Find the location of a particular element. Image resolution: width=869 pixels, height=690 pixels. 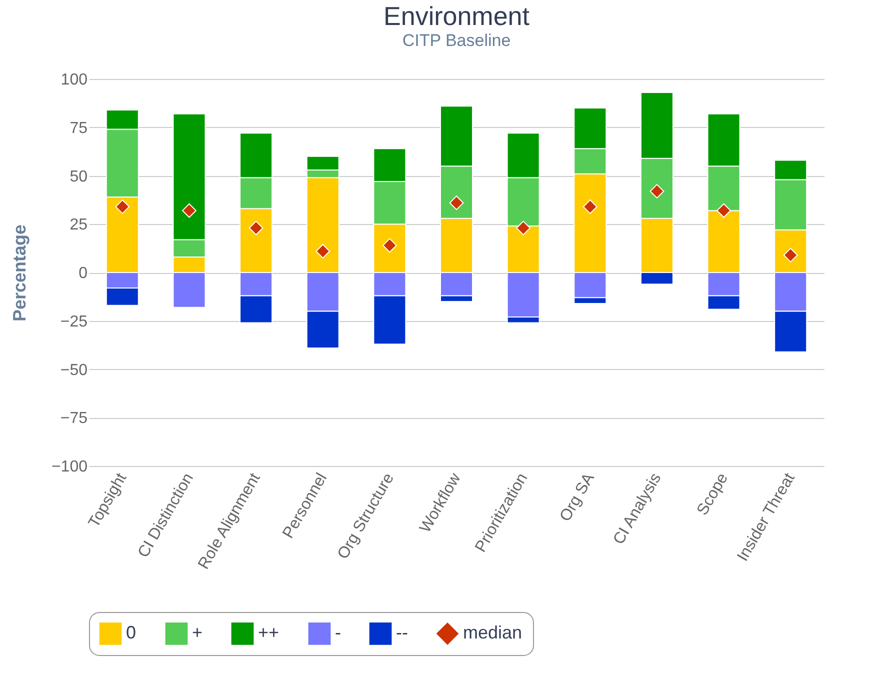

y-tick-label: −50 is located at coordinates (74, 370).